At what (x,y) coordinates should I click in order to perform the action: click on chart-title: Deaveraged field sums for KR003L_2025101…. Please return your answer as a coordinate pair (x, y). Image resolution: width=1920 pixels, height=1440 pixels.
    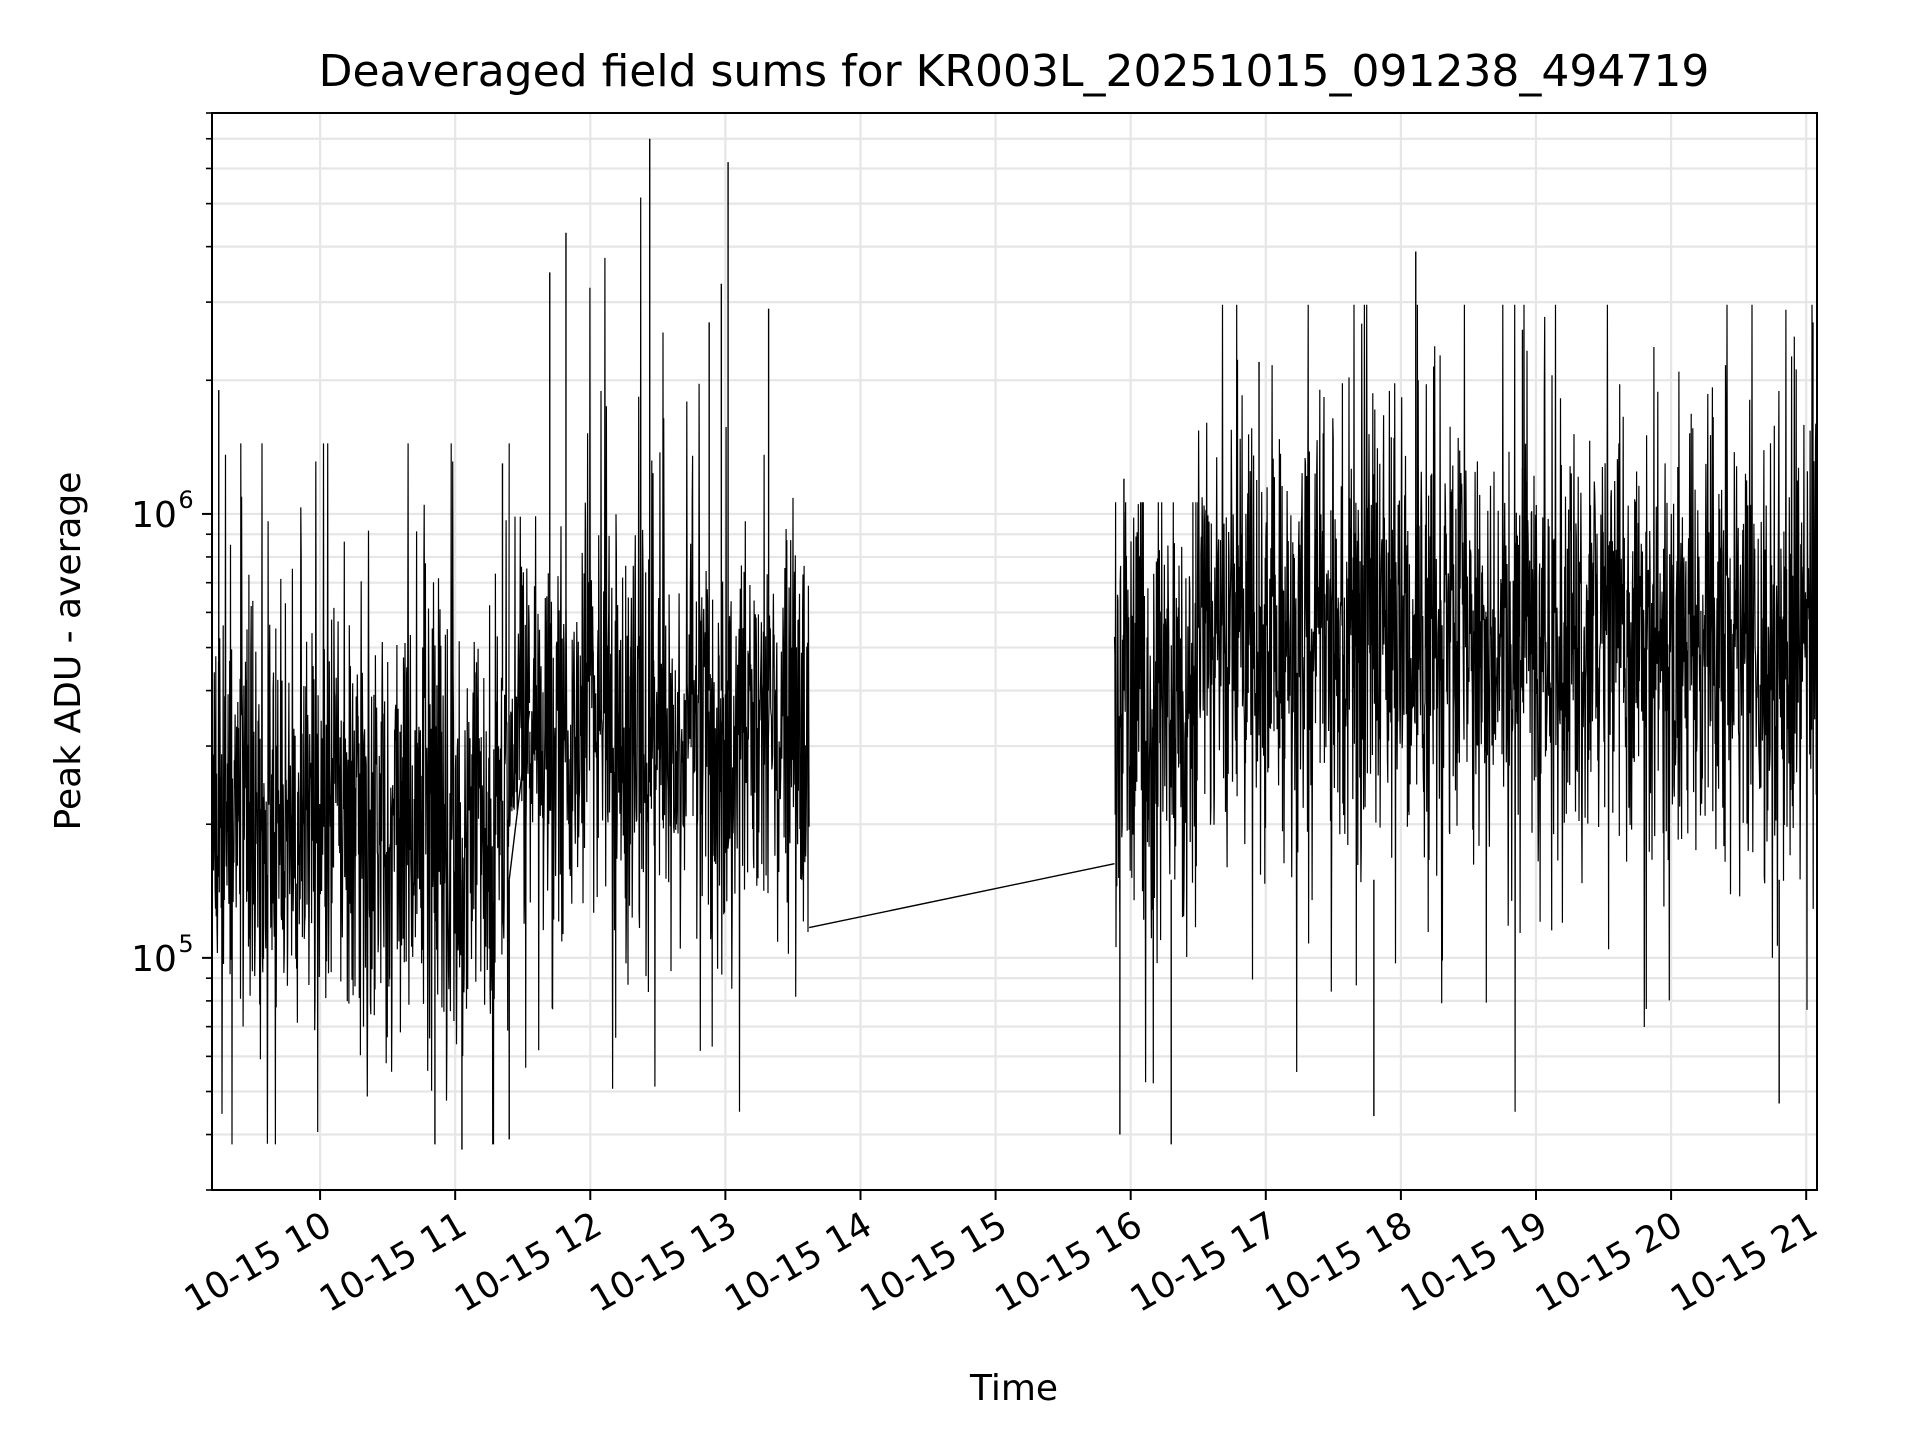
    Looking at the image, I should click on (1014, 71).